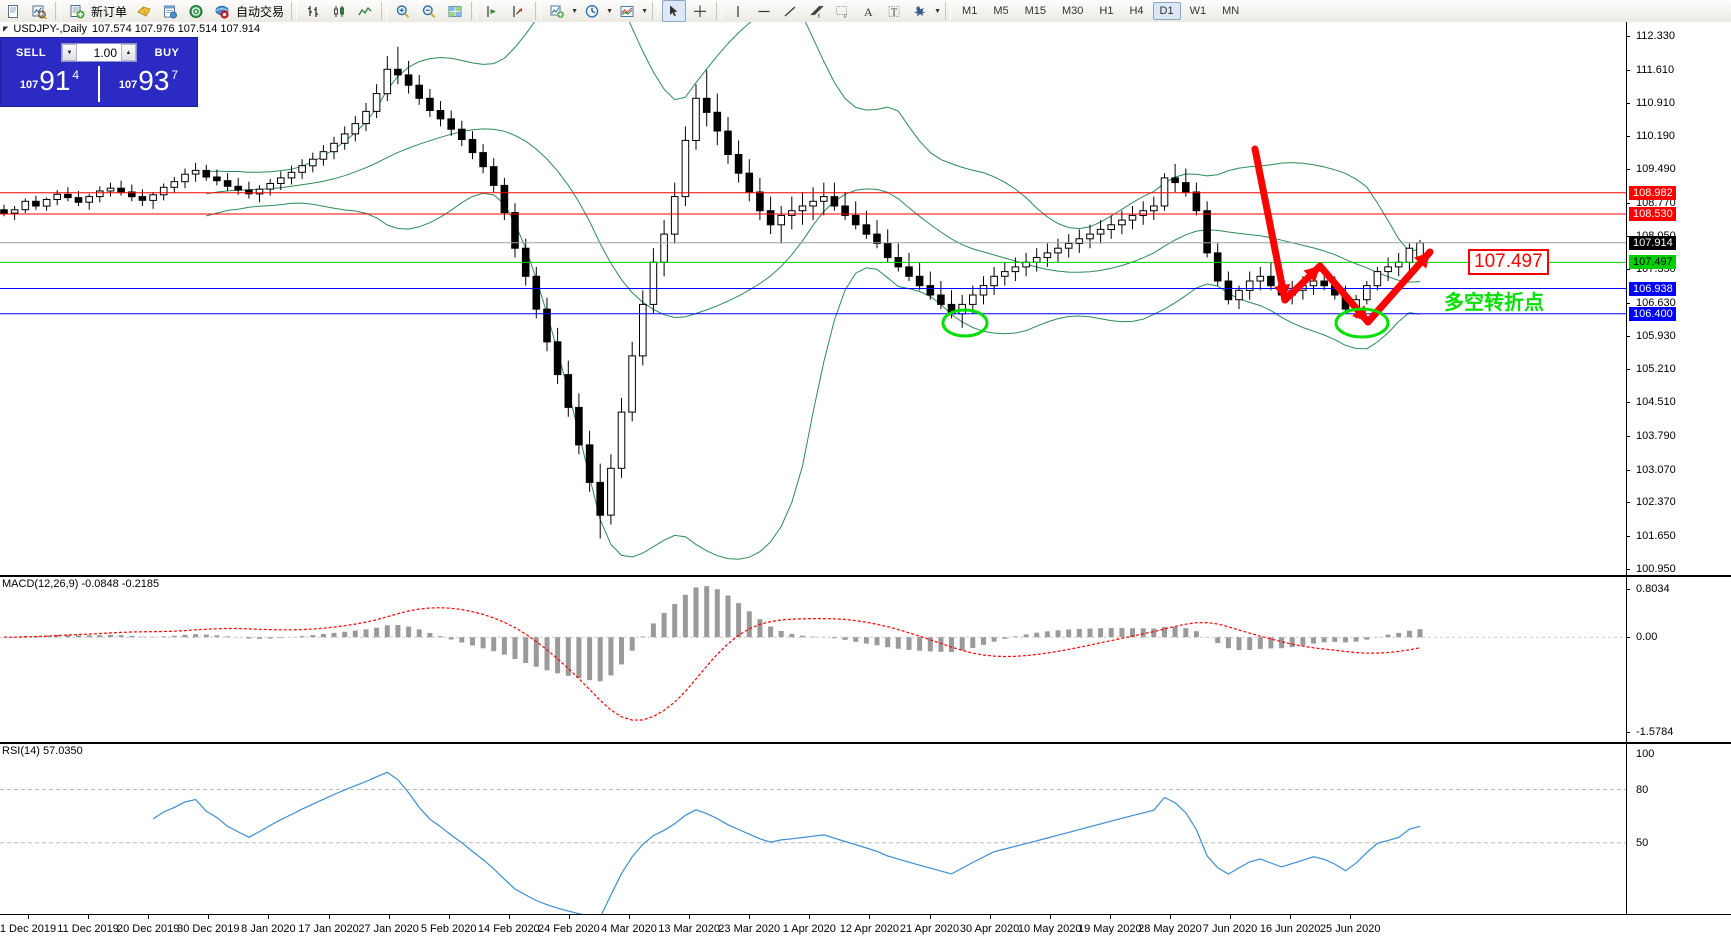  What do you see at coordinates (700, 11) in the screenshot?
I see `crosshair-icon` at bounding box center [700, 11].